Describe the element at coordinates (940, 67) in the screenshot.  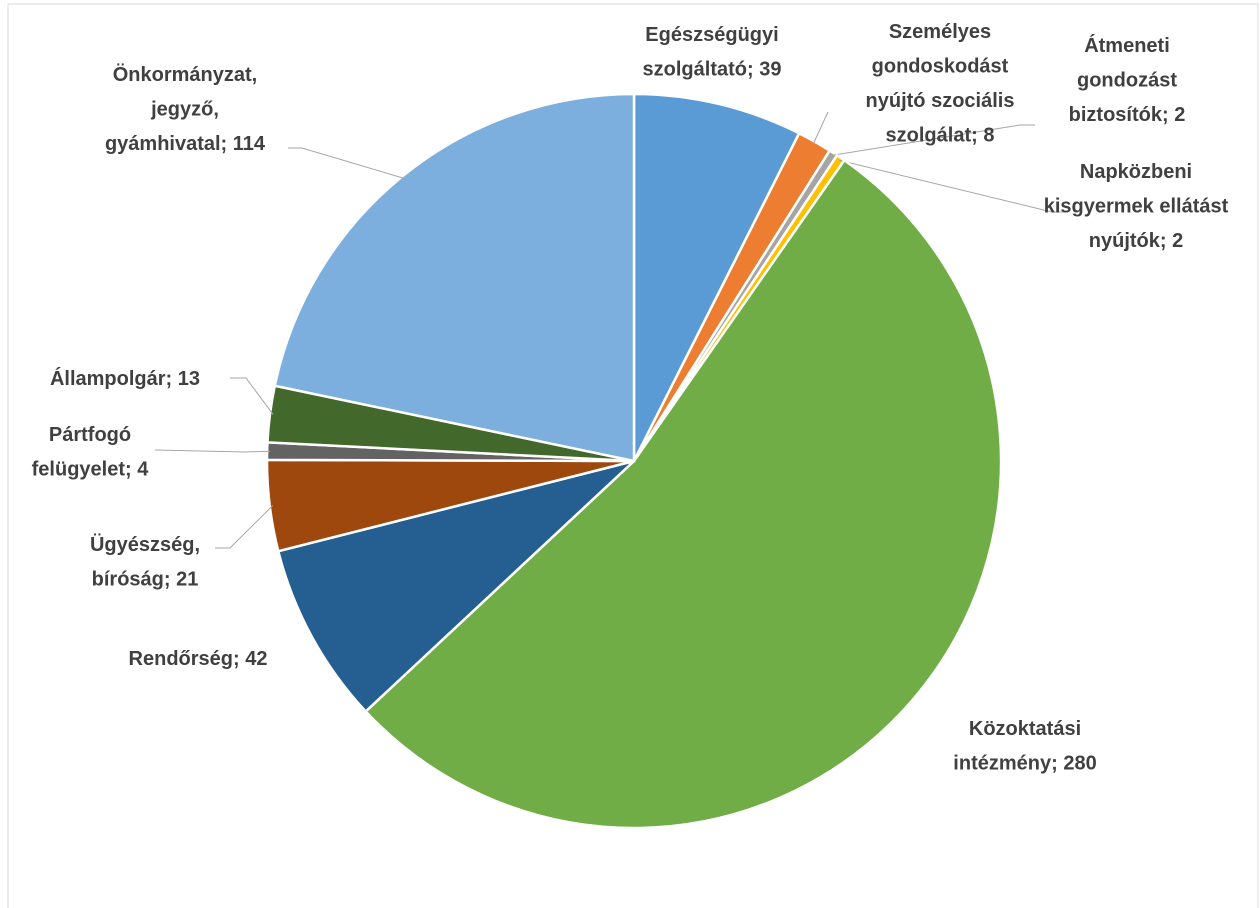
I see `label-line: gondoskodást` at that location.